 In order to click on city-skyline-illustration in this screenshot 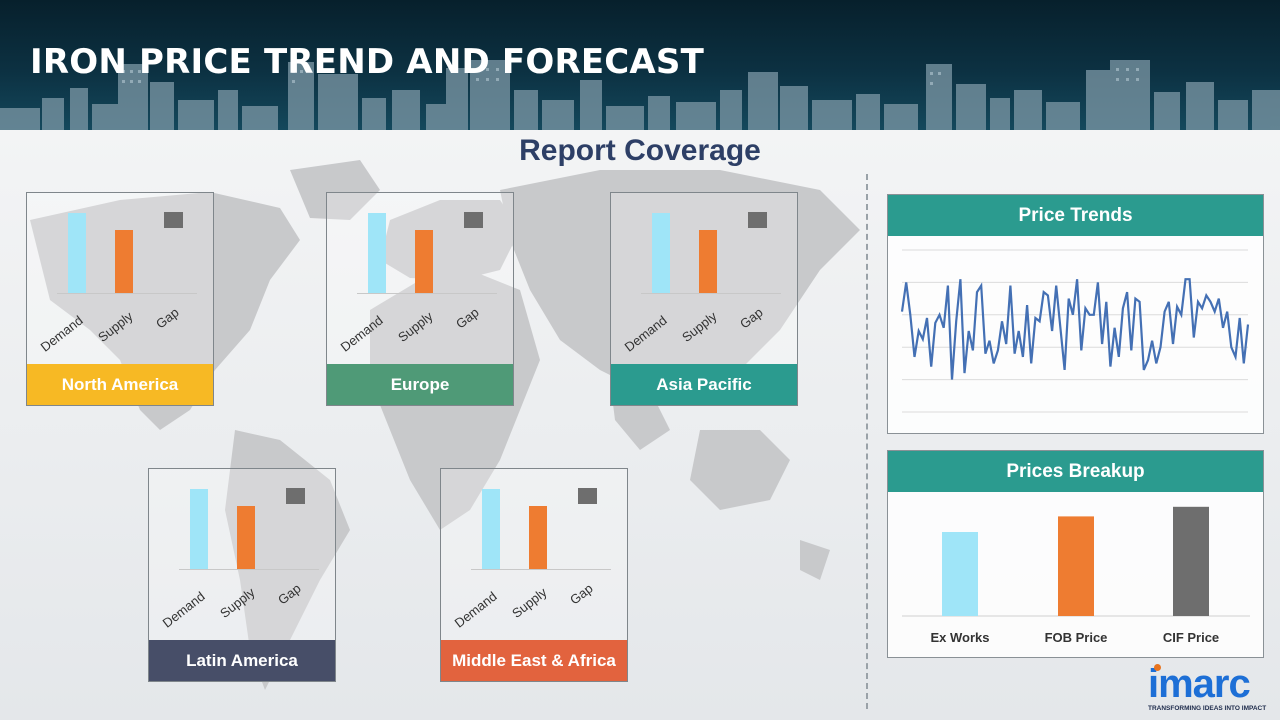, I will do `click(640, 95)`.